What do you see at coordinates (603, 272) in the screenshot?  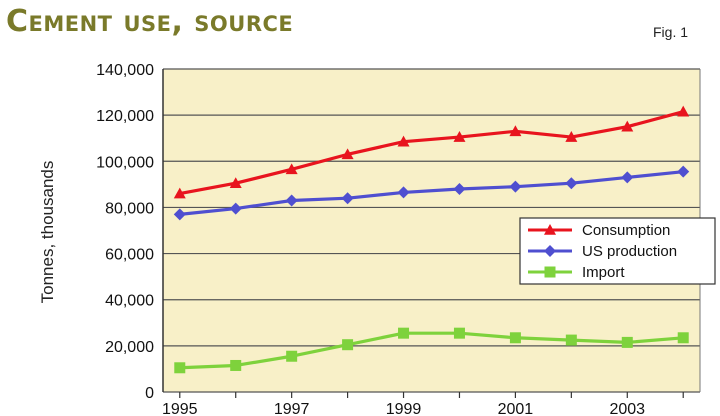 I see `legend-label: Import` at bounding box center [603, 272].